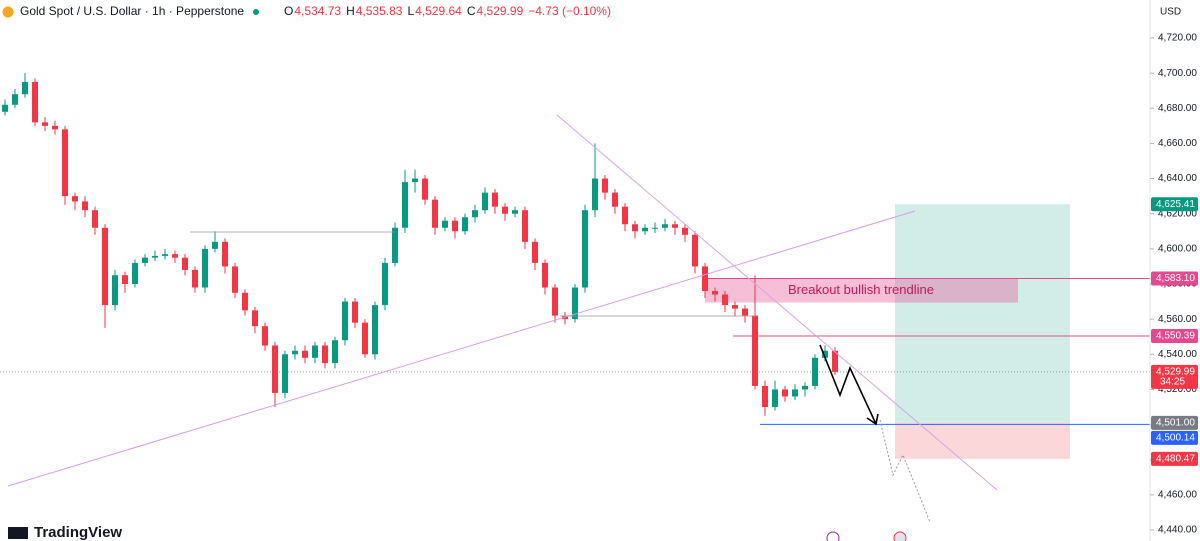 This screenshot has width=1200, height=541. Describe the element at coordinates (1177, 319) in the screenshot. I see `y-tick-label: 4,560.00` at that location.